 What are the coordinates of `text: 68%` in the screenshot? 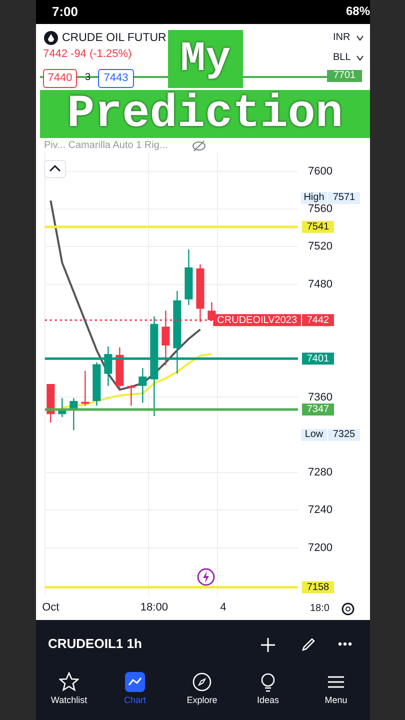 It's located at (358, 11).